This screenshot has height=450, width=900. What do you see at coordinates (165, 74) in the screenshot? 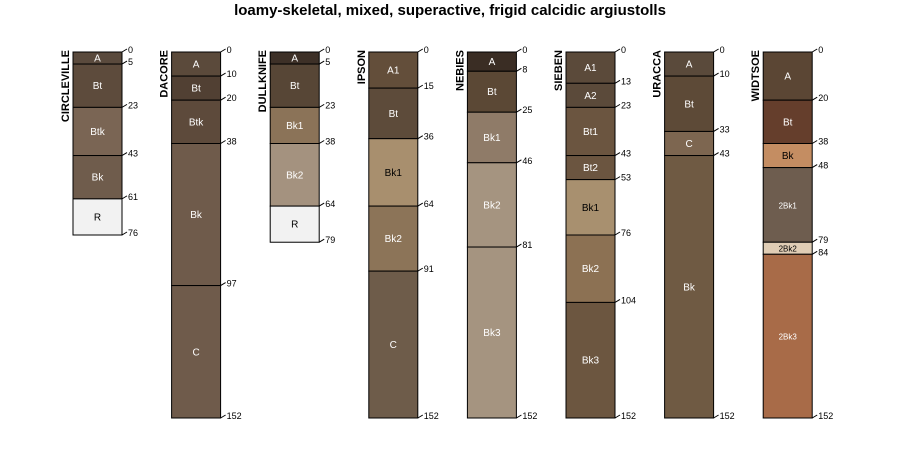
I see `profile-name: DACORE` at bounding box center [165, 74].